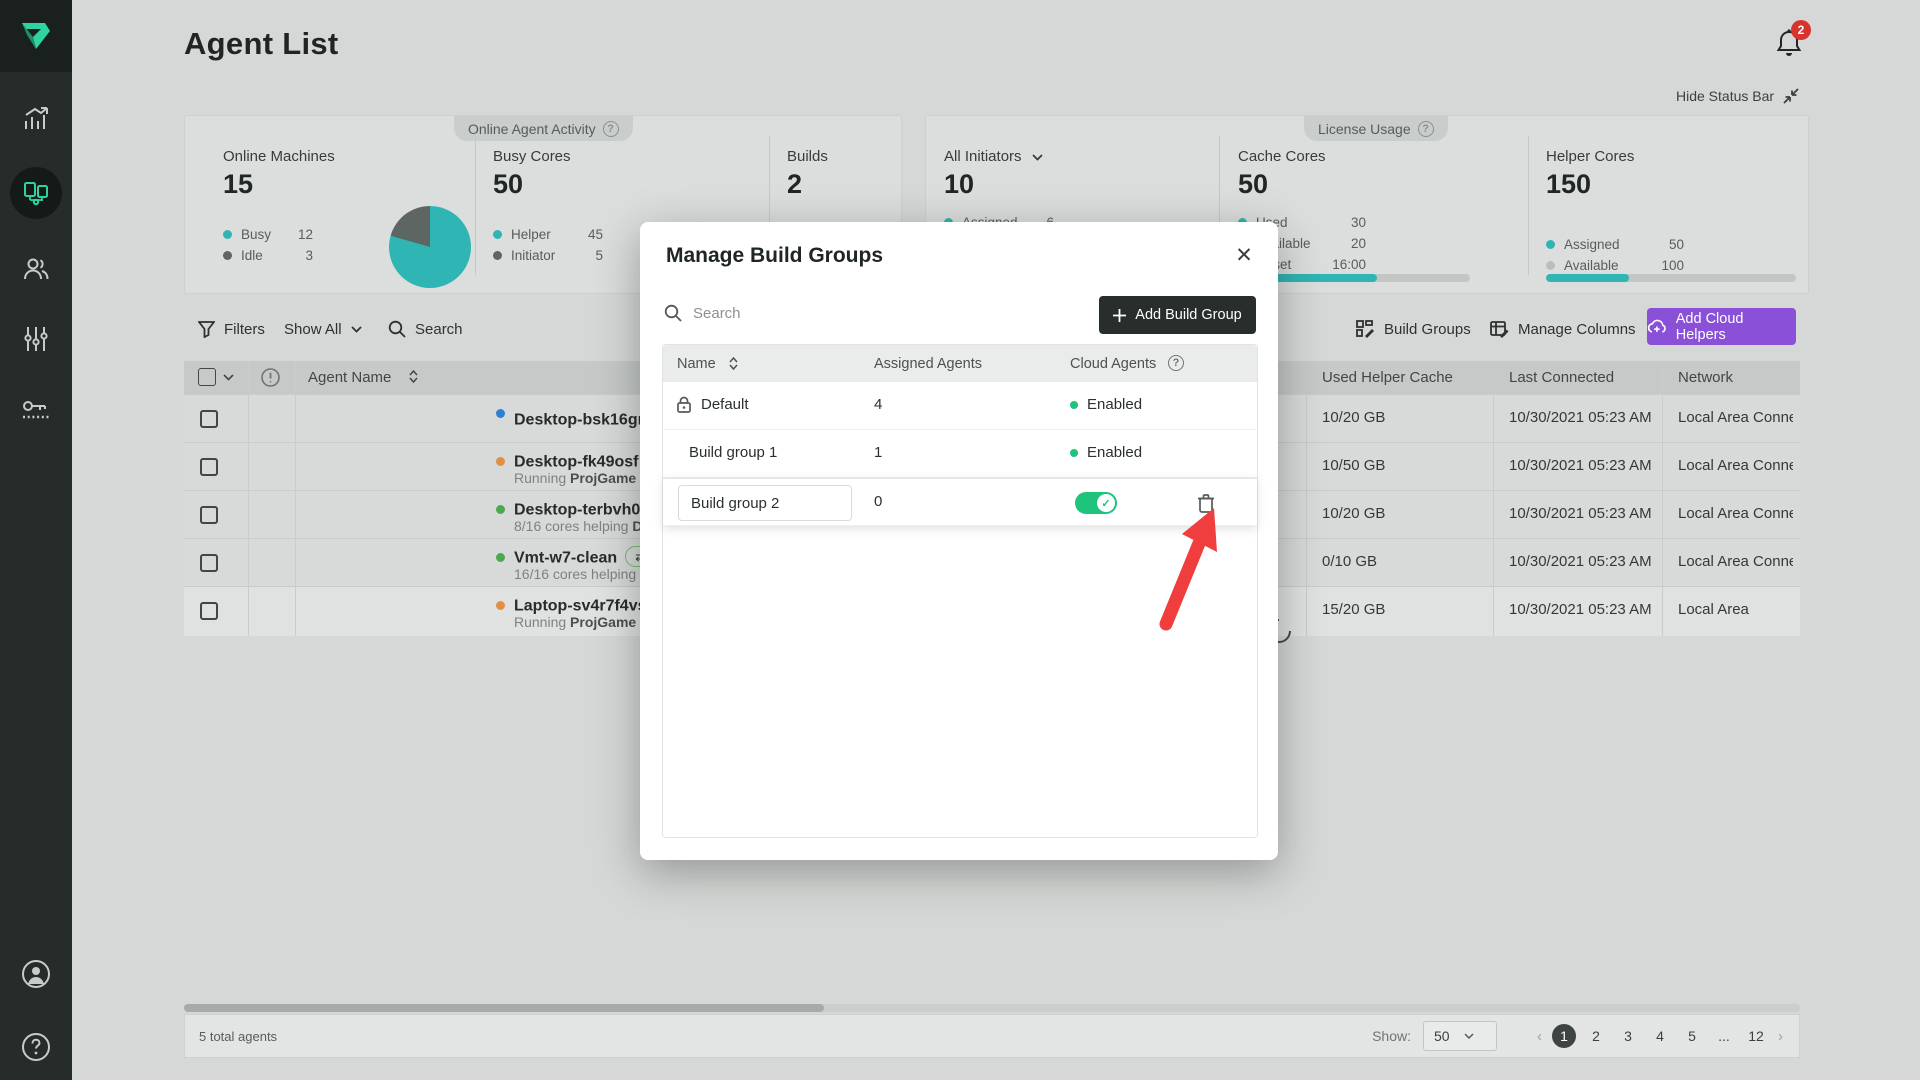 This screenshot has height=1080, width=1920. What do you see at coordinates (696, 363) in the screenshot?
I see `column-name: Name` at bounding box center [696, 363].